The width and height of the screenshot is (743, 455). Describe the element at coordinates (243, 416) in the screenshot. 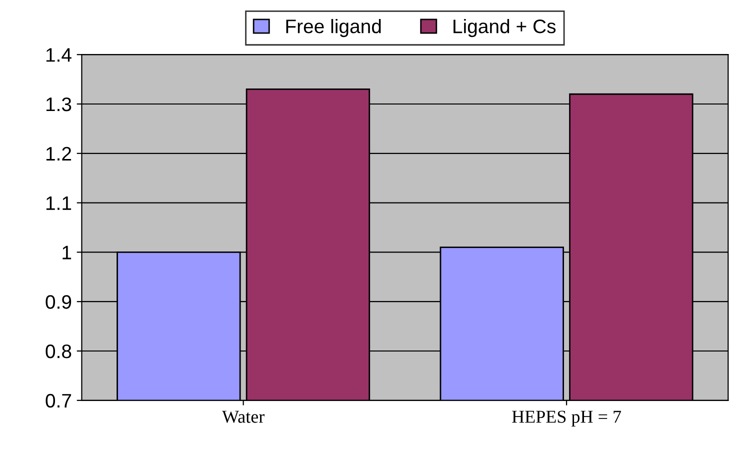

I see `x-tick-label: Water` at that location.